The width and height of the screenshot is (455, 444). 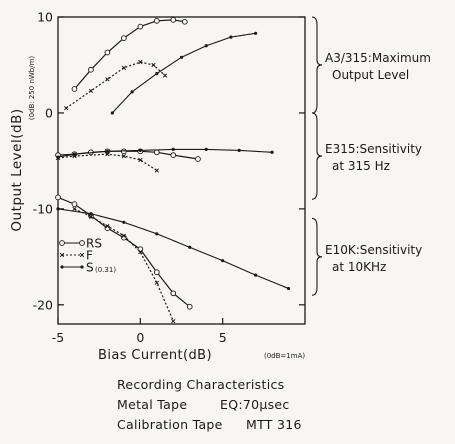 What do you see at coordinates (89, 256) in the screenshot?
I see `legend-label: F` at bounding box center [89, 256].